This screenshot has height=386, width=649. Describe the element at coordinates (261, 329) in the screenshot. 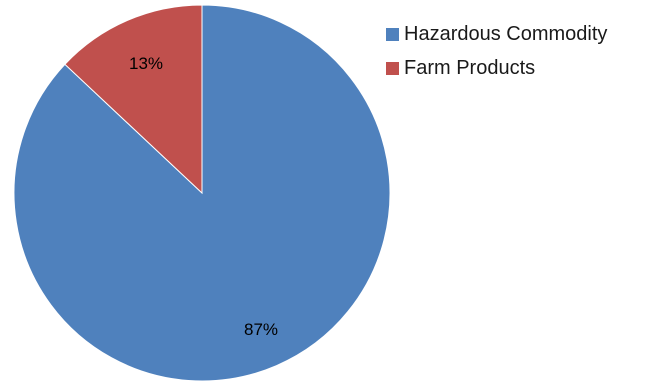

I see `data-label-hazardous-commodity: 87%` at that location.